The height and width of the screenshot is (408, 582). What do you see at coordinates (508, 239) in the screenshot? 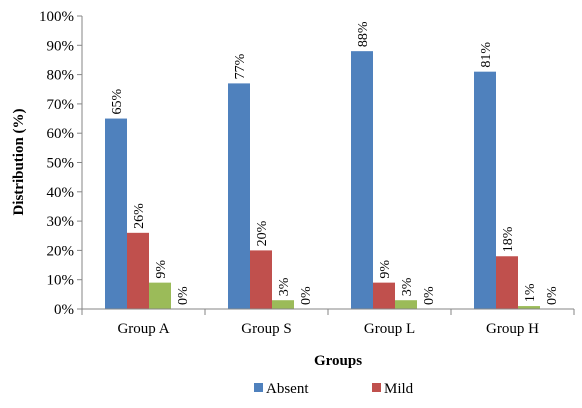
I see `data-label: 18%` at bounding box center [508, 239].